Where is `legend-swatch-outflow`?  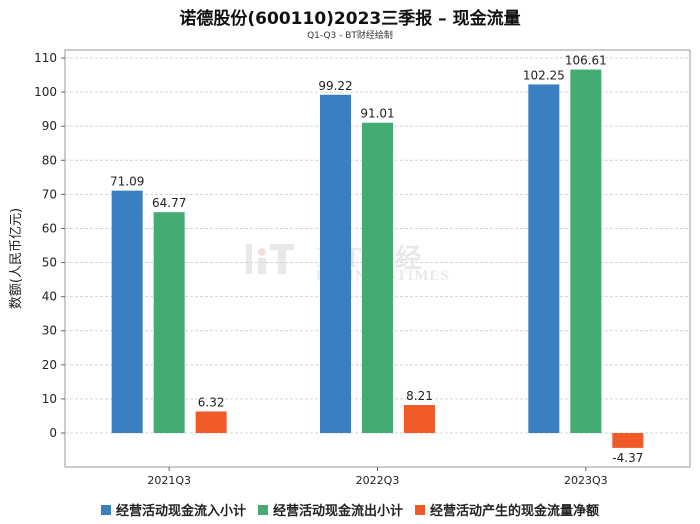
legend-swatch-outflow is located at coordinates (262, 509).